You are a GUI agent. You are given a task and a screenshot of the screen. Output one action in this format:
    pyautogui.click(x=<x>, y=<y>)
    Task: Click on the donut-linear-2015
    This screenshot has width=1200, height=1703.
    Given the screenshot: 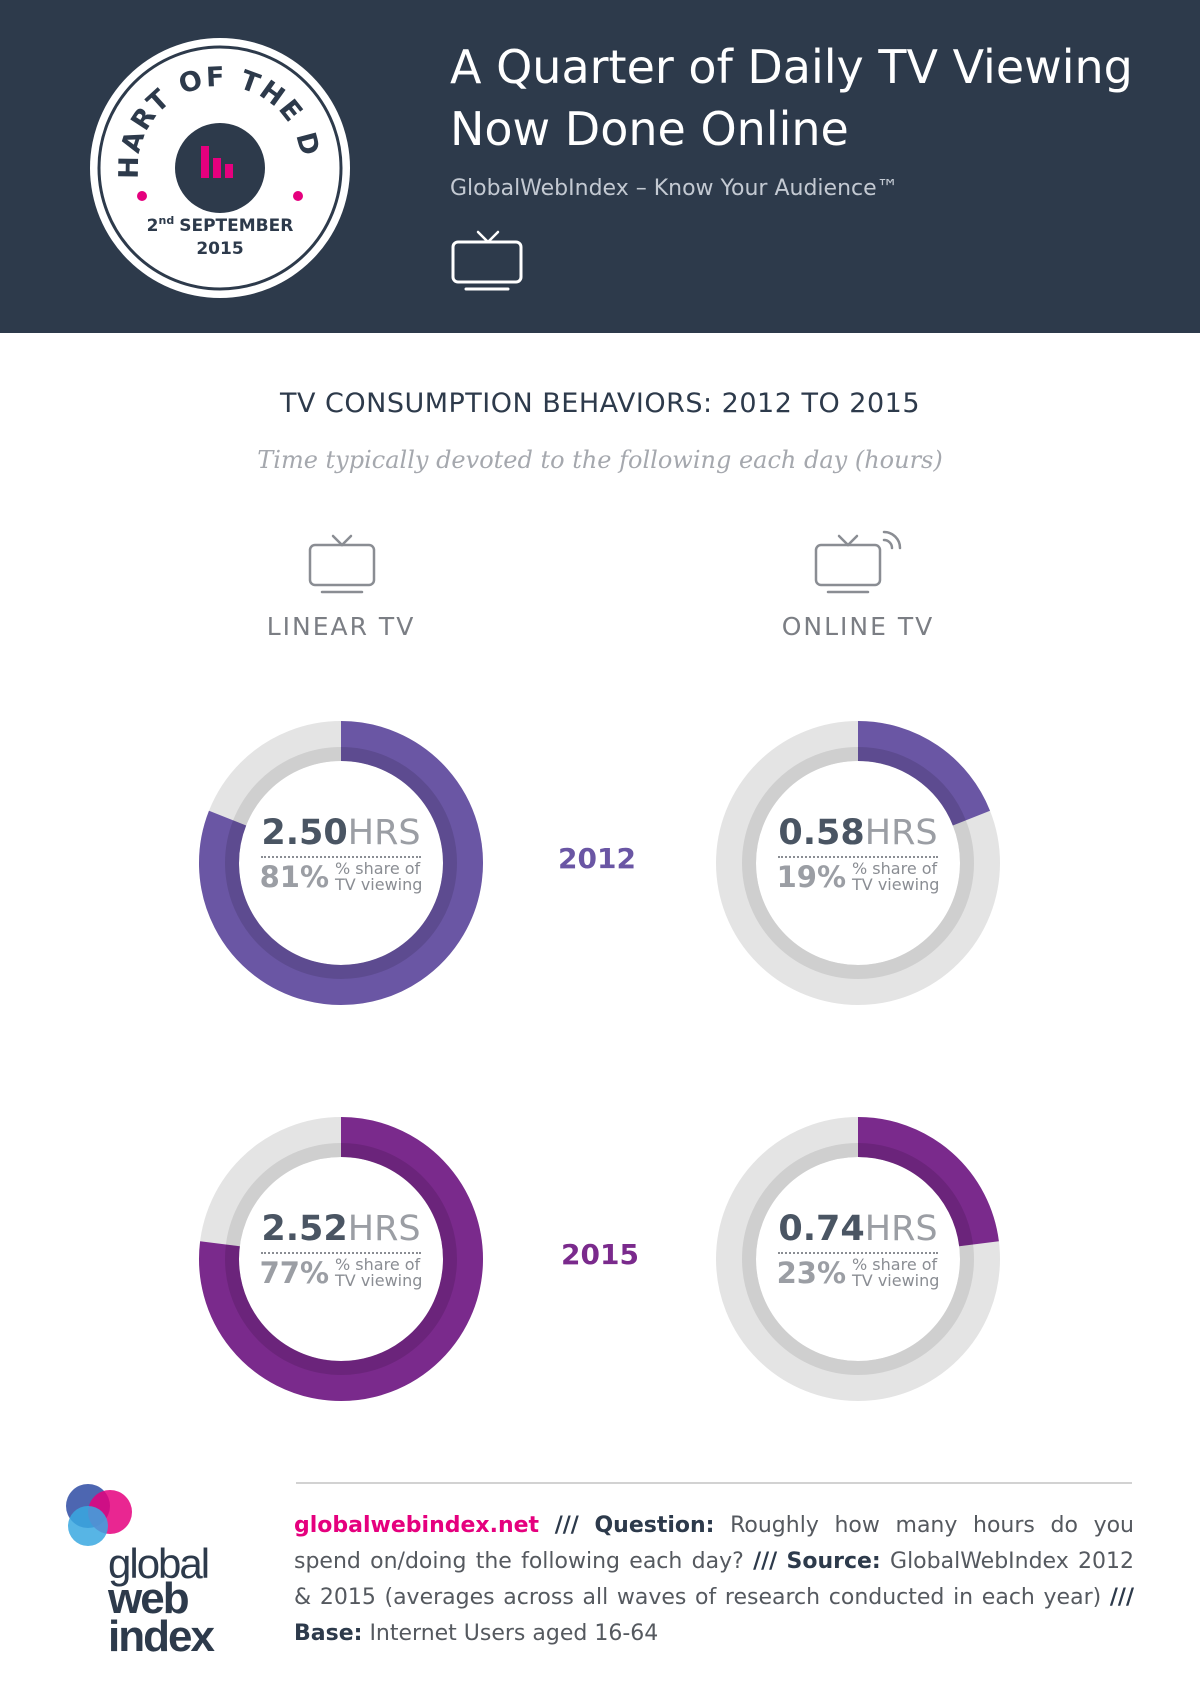 What is the action you would take?
    pyautogui.click(x=341, y=1259)
    